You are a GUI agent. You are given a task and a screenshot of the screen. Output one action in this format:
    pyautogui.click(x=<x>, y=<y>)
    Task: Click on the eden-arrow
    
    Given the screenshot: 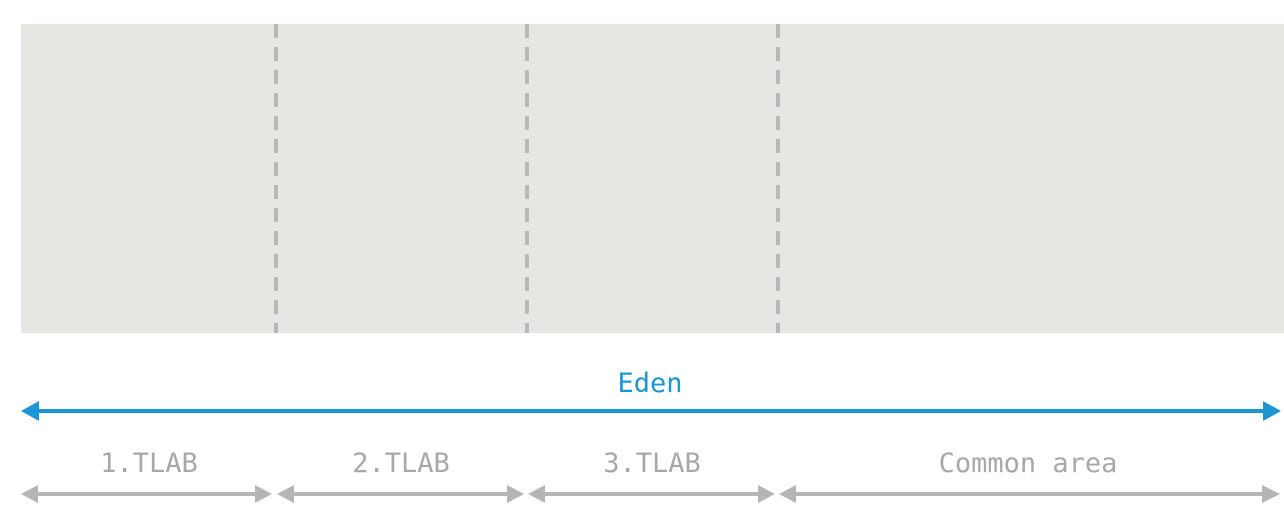 What is the action you would take?
    pyautogui.click(x=651, y=411)
    